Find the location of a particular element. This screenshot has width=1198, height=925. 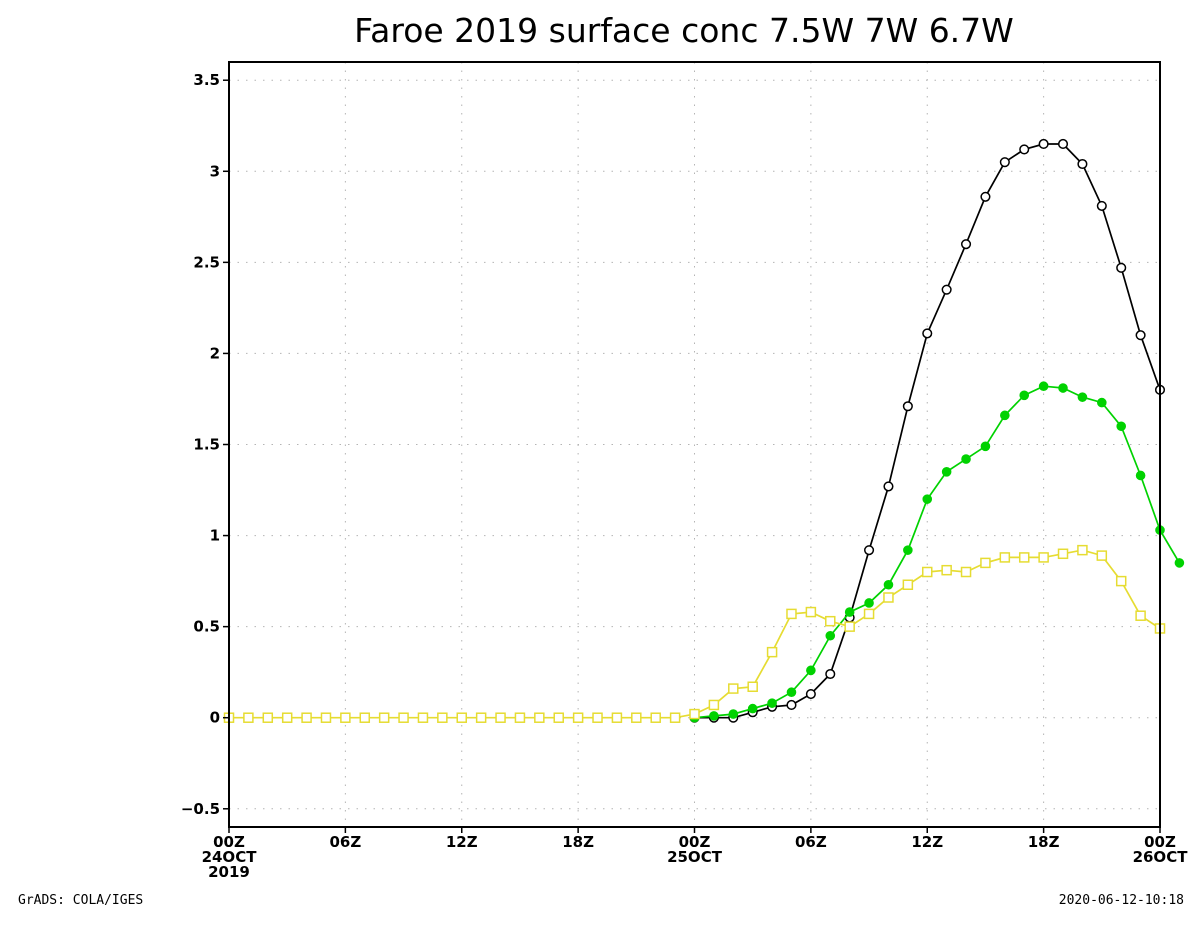

y-tick-label: 1.5 is located at coordinates (206, 445).